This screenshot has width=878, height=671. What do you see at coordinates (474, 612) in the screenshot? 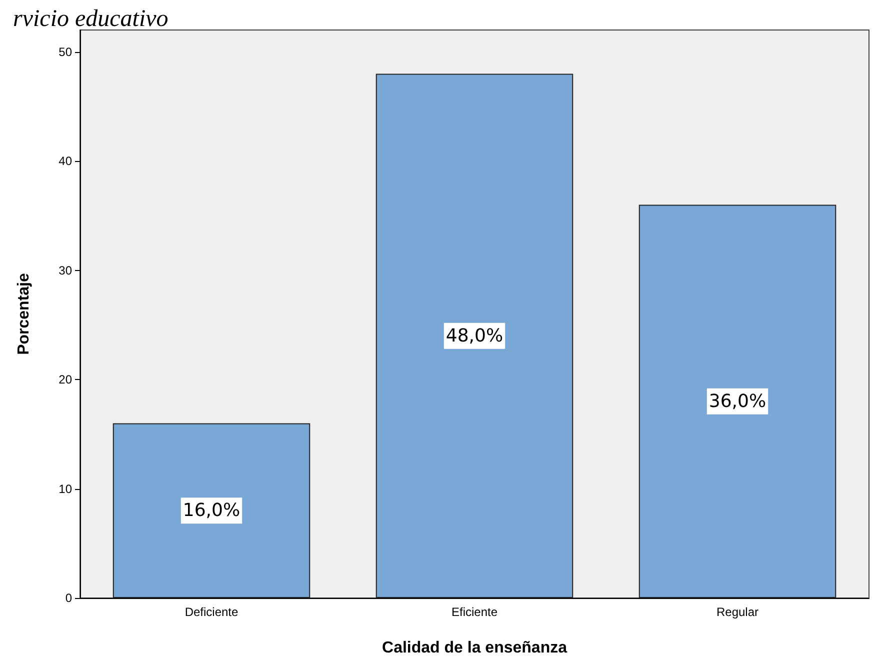
I see `x-tick-label: Eficiente` at bounding box center [474, 612].